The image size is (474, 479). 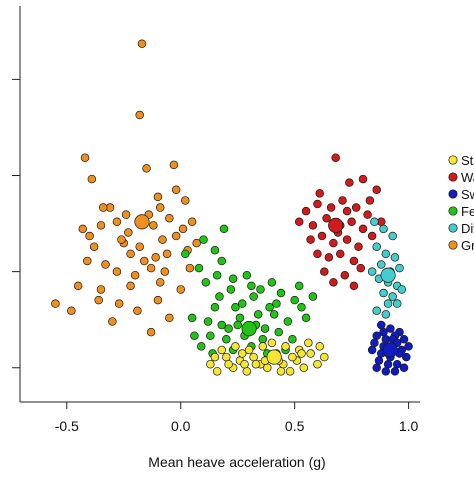 What do you see at coordinates (467, 160) in the screenshot?
I see `legend-label: Sta` at bounding box center [467, 160].